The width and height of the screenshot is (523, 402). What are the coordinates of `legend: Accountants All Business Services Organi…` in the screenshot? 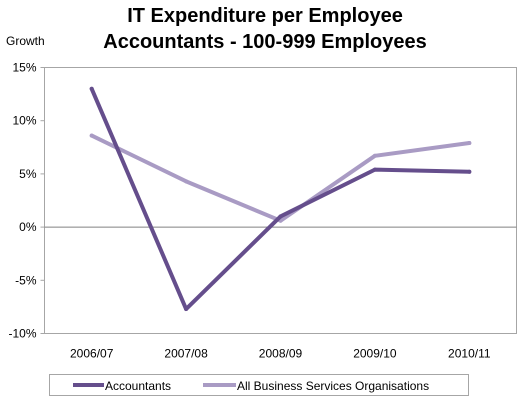 It's located at (259, 385).